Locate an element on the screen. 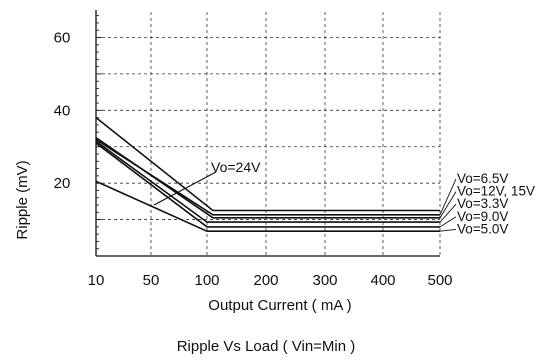  x-tick-label: 50 is located at coordinates (151, 280).